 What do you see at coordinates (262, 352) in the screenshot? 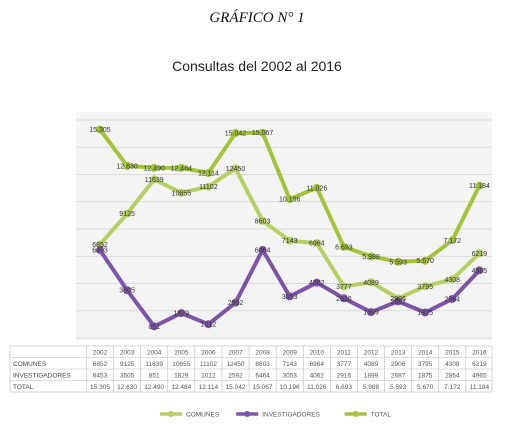
I see `table-year: 2008` at bounding box center [262, 352].